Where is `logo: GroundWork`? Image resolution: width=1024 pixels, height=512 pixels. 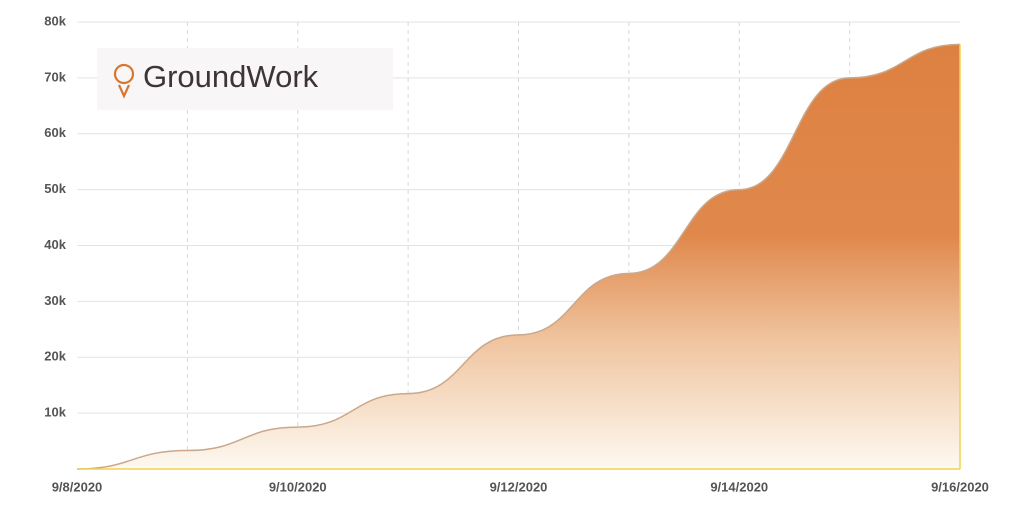
logo: GroundWork is located at coordinates (245, 79).